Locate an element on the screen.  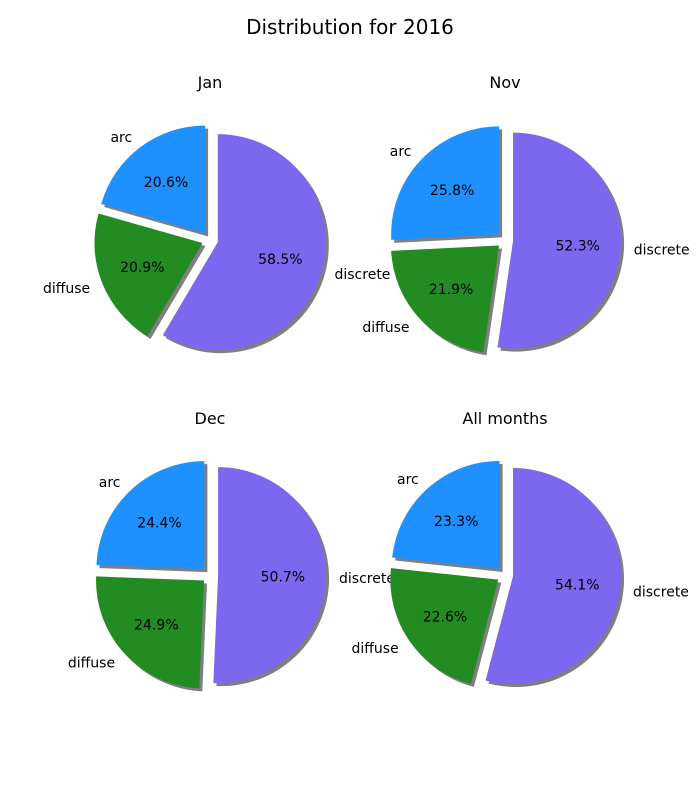
pie-label-layer: 25.8% arc 21.9% diffuse 52.3% discrete is located at coordinates (525, 240).